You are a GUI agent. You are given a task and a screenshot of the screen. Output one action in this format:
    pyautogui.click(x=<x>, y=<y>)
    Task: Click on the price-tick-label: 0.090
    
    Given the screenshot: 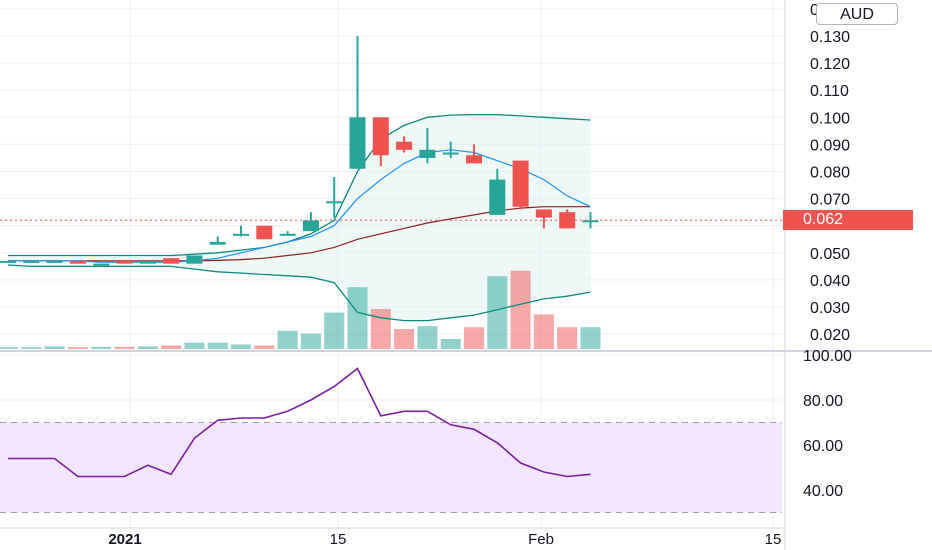 What is the action you would take?
    pyautogui.click(x=830, y=145)
    